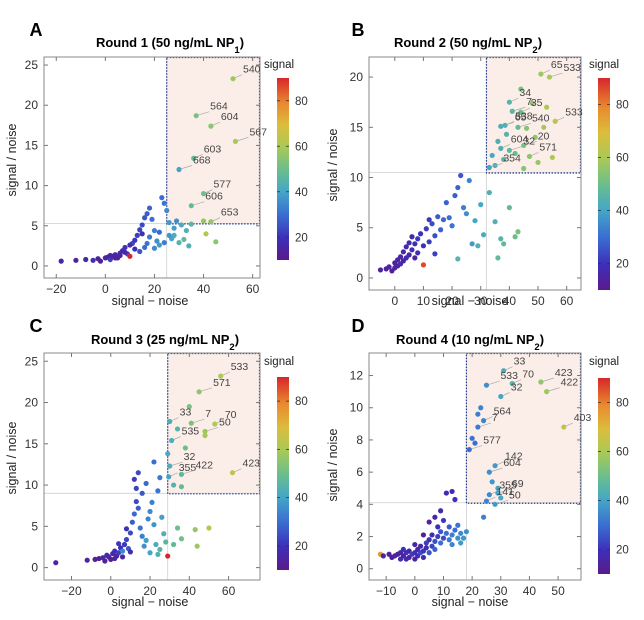  I want to click on colorbar-tick-label: 60, so click(301, 147).